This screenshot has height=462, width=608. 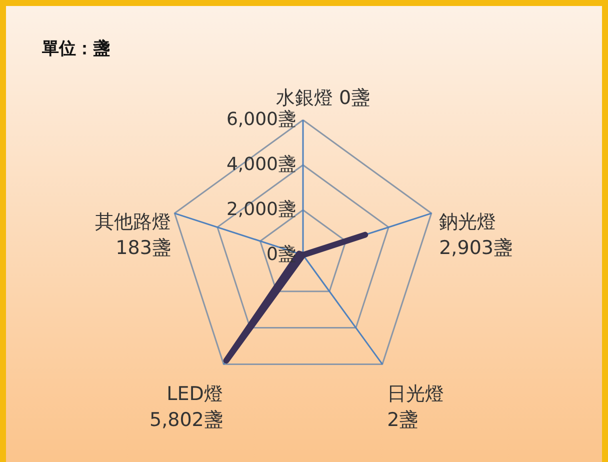 What do you see at coordinates (75, 49) in the screenshot?
I see `chart-title: 單位：盞` at bounding box center [75, 49].